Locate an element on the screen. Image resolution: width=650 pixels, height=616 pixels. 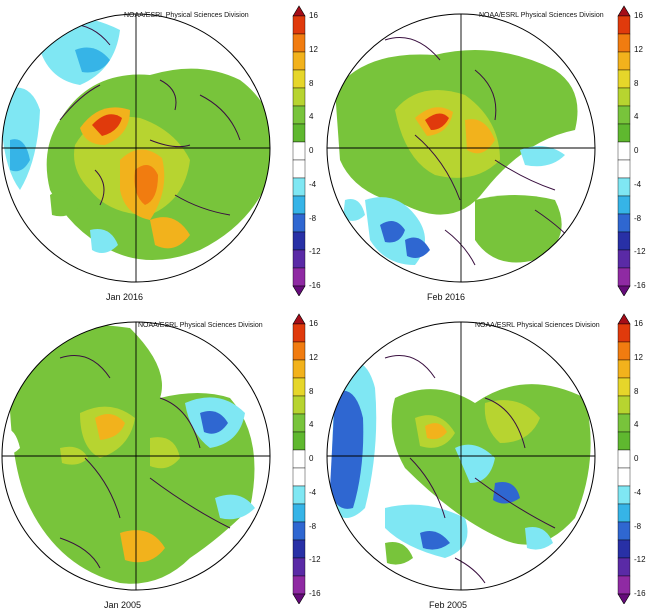
panel-caption: Jan 2016 is located at coordinates (125, 297).